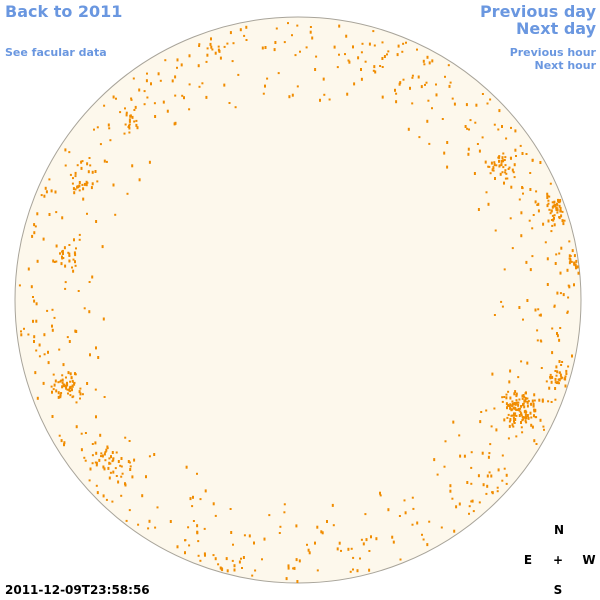 The height and width of the screenshot is (600, 600). I want to click on previous-hour-link: Previous hour, so click(553, 52).